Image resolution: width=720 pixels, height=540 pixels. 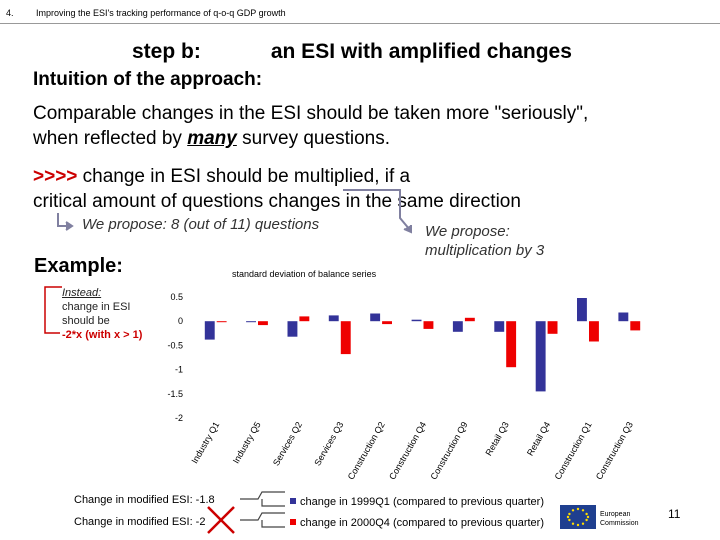 What do you see at coordinates (206, 442) in the screenshot?
I see `x-tick-label: Industry Q1` at bounding box center [206, 442].